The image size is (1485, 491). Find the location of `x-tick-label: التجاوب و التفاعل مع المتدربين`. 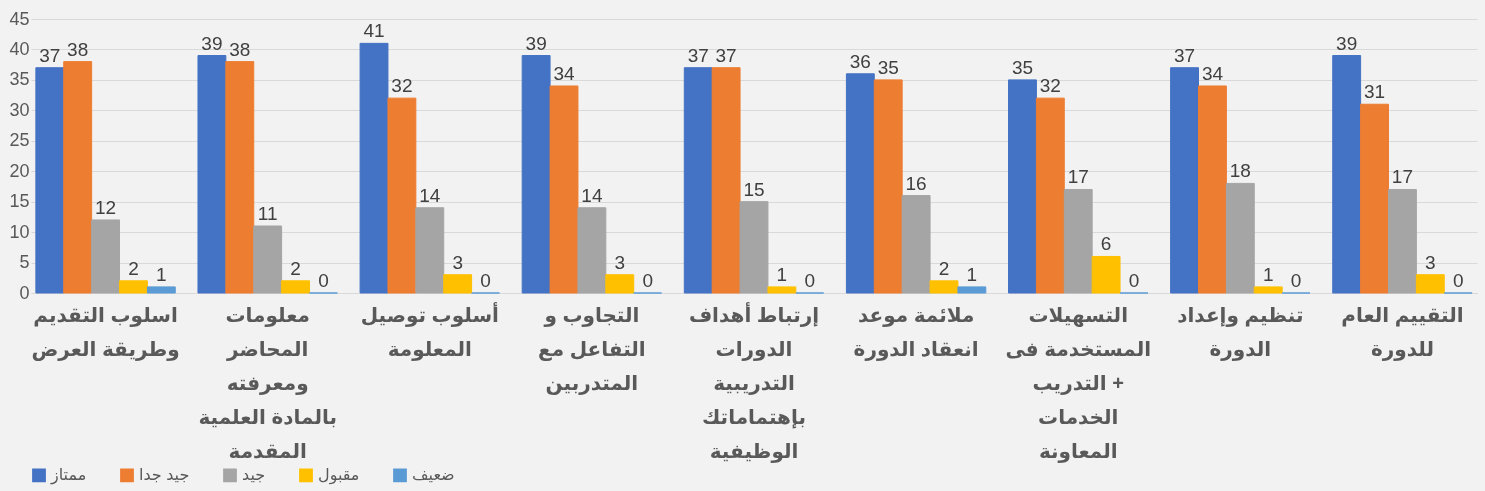

x-tick-label: التجاوب و التفاعل مع المتدربين is located at coordinates (592, 349).